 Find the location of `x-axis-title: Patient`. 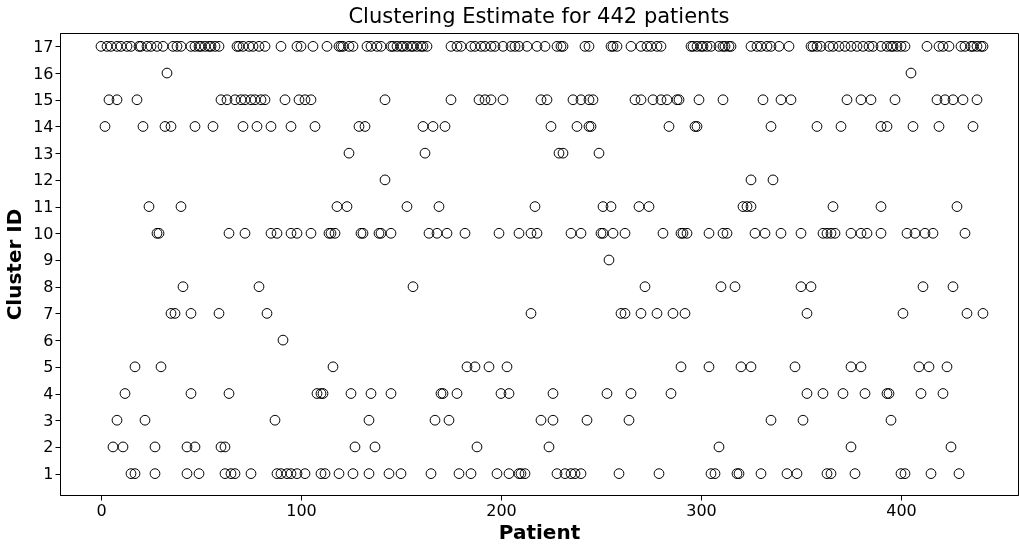

x-axis-title: Patient is located at coordinates (539, 531).